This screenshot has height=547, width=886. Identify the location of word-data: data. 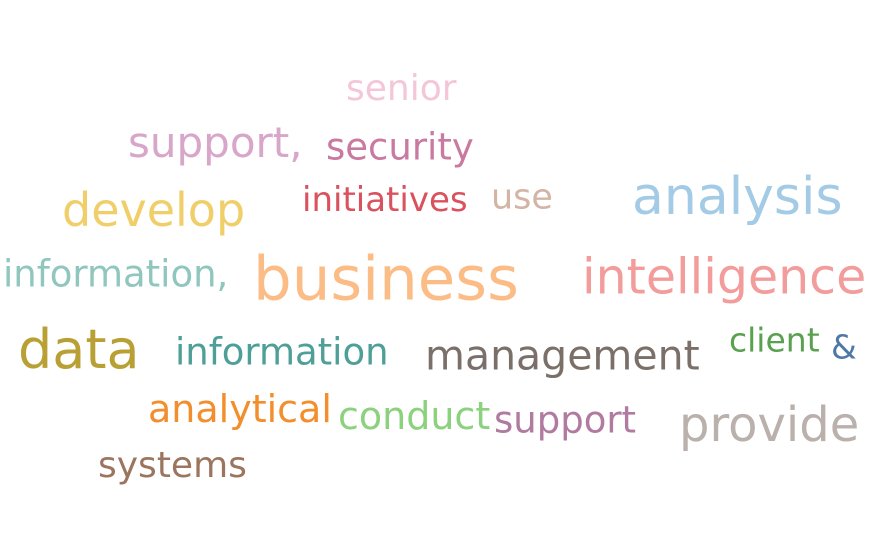
(79, 349).